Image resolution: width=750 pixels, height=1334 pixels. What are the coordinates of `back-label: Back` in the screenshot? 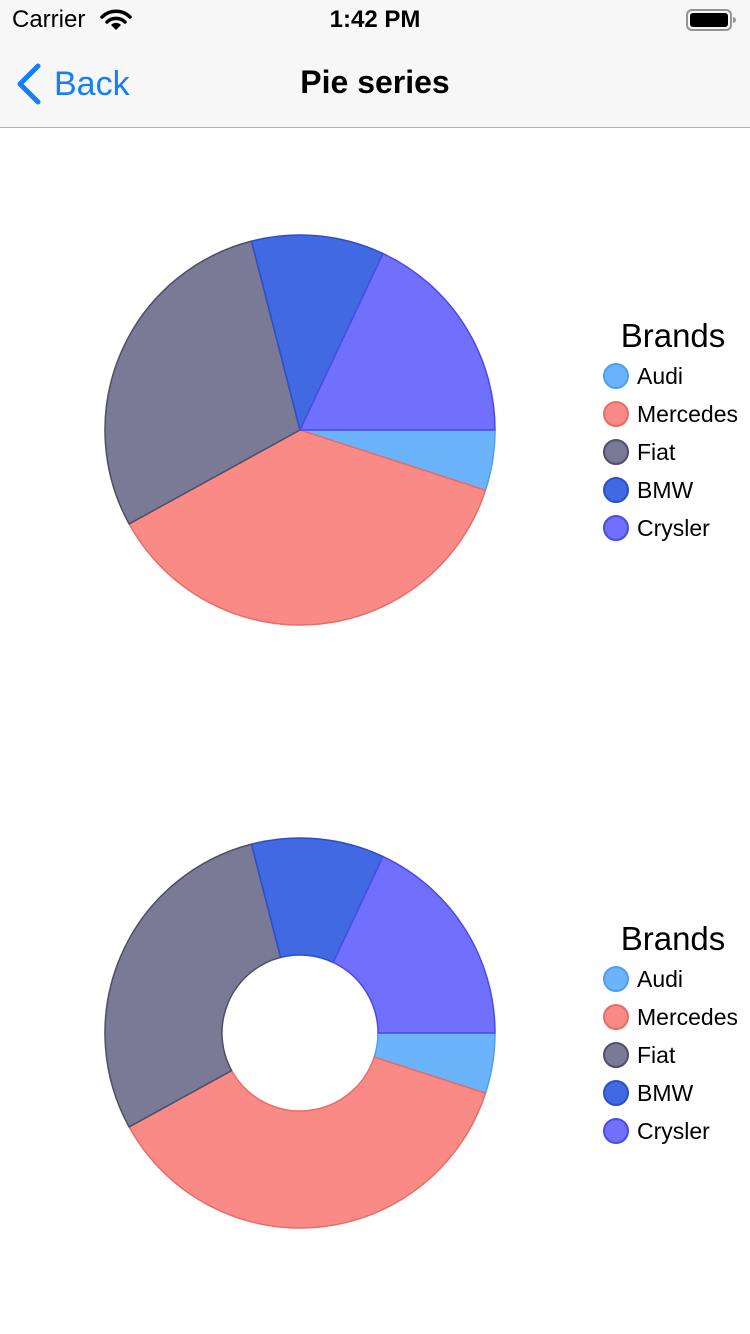 It's located at (92, 83).